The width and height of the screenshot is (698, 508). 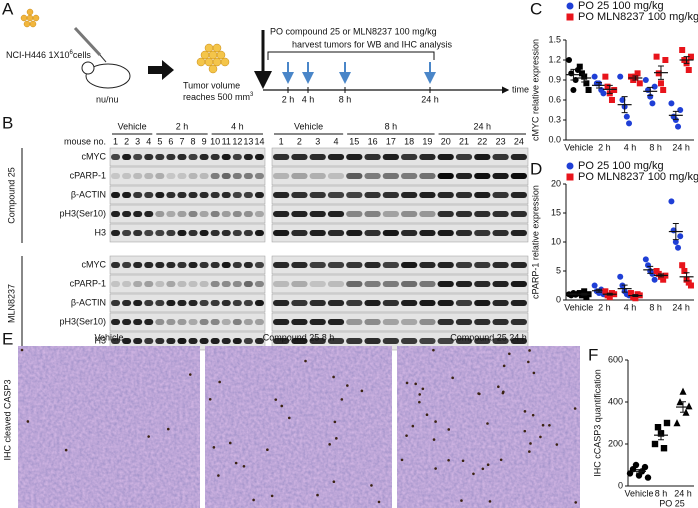 What do you see at coordinates (182, 126) in the screenshot?
I see `group-label: 2 h` at bounding box center [182, 126].